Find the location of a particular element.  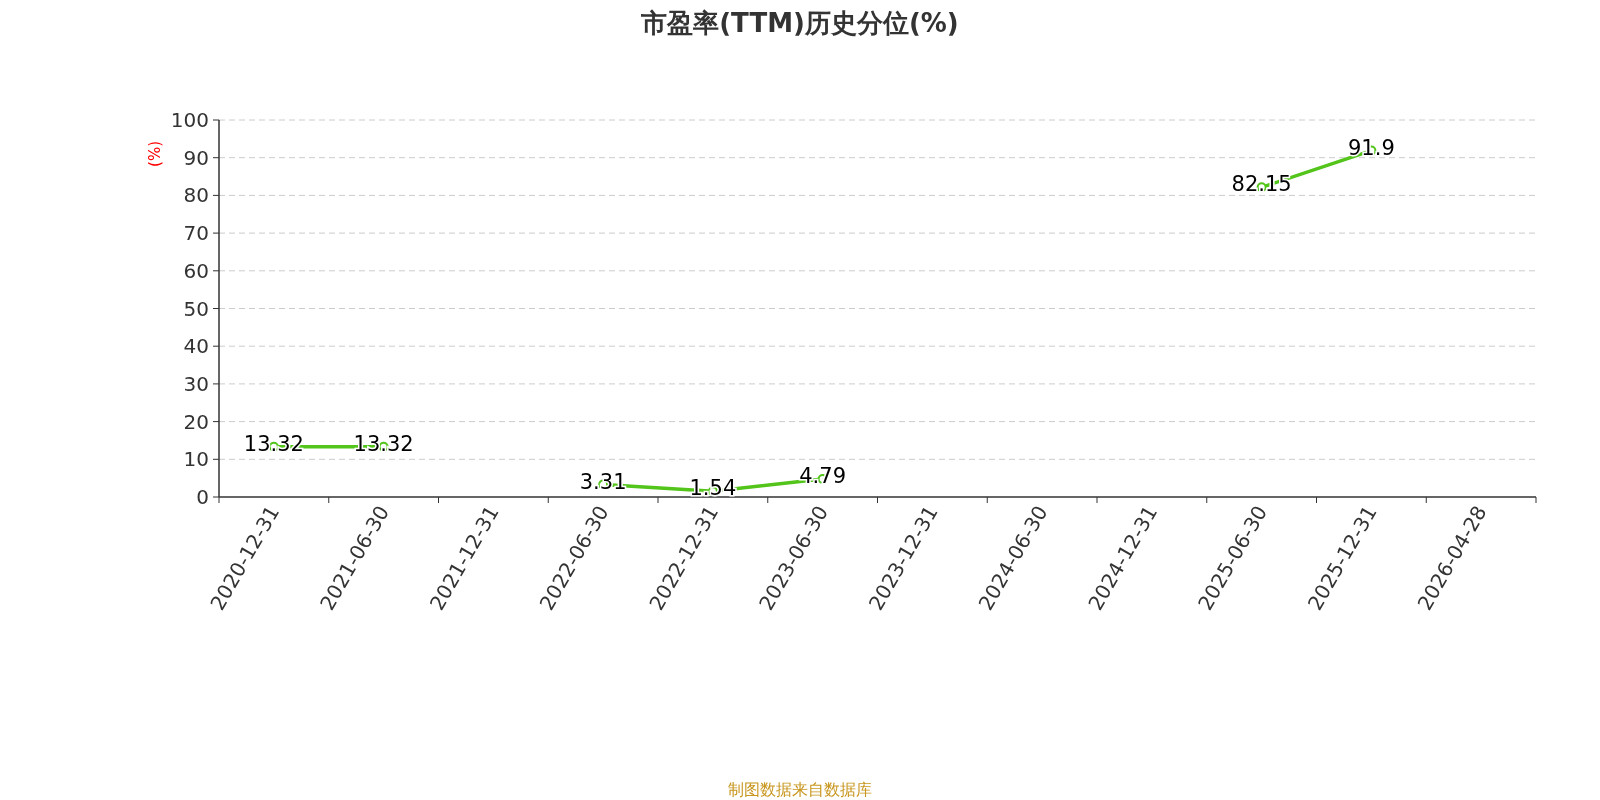

y-tick-label: 50 is located at coordinates (196, 308).